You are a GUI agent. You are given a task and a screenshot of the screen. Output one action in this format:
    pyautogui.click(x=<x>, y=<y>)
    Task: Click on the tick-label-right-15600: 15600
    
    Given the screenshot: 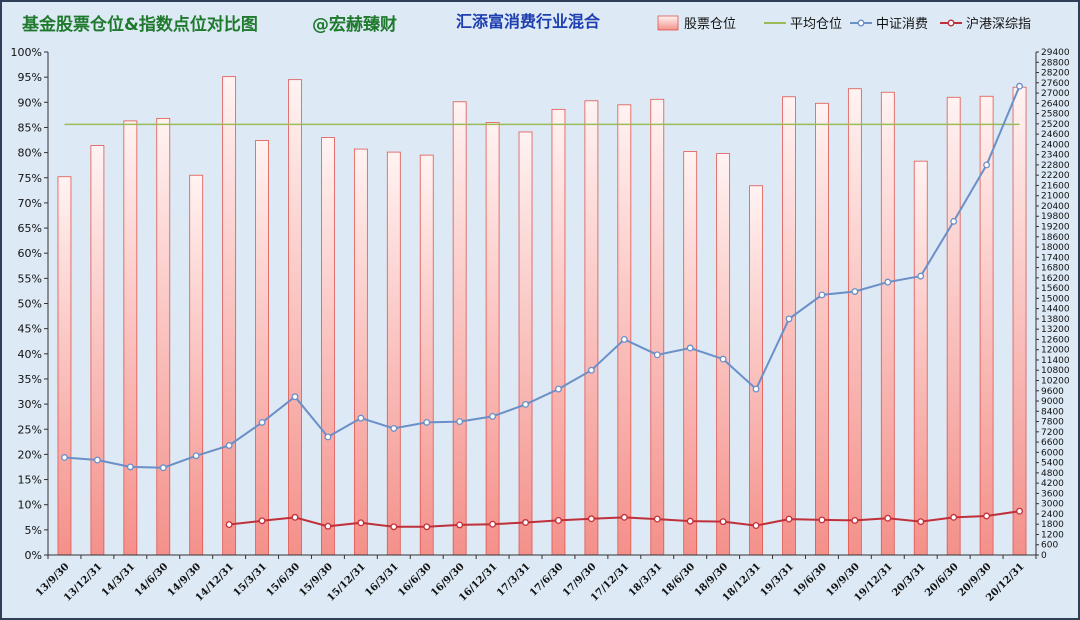 What is the action you would take?
    pyautogui.click(x=1055, y=289)
    